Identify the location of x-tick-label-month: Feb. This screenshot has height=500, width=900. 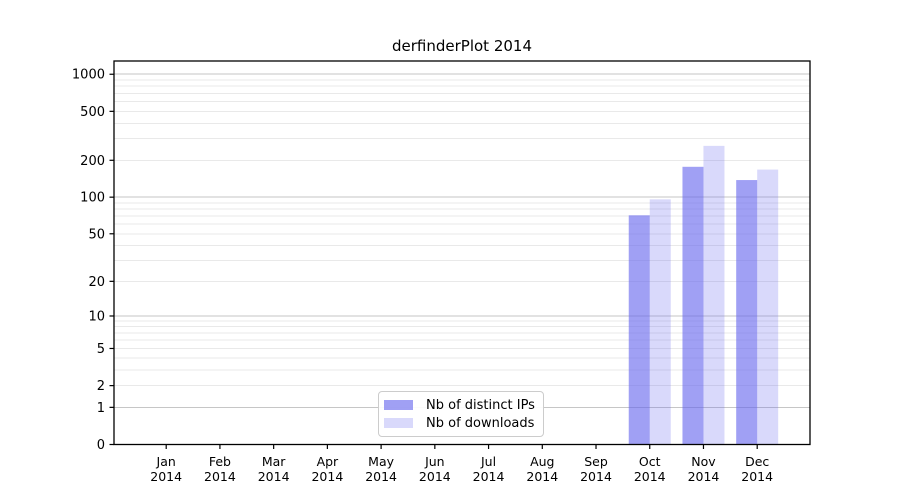
(220, 461).